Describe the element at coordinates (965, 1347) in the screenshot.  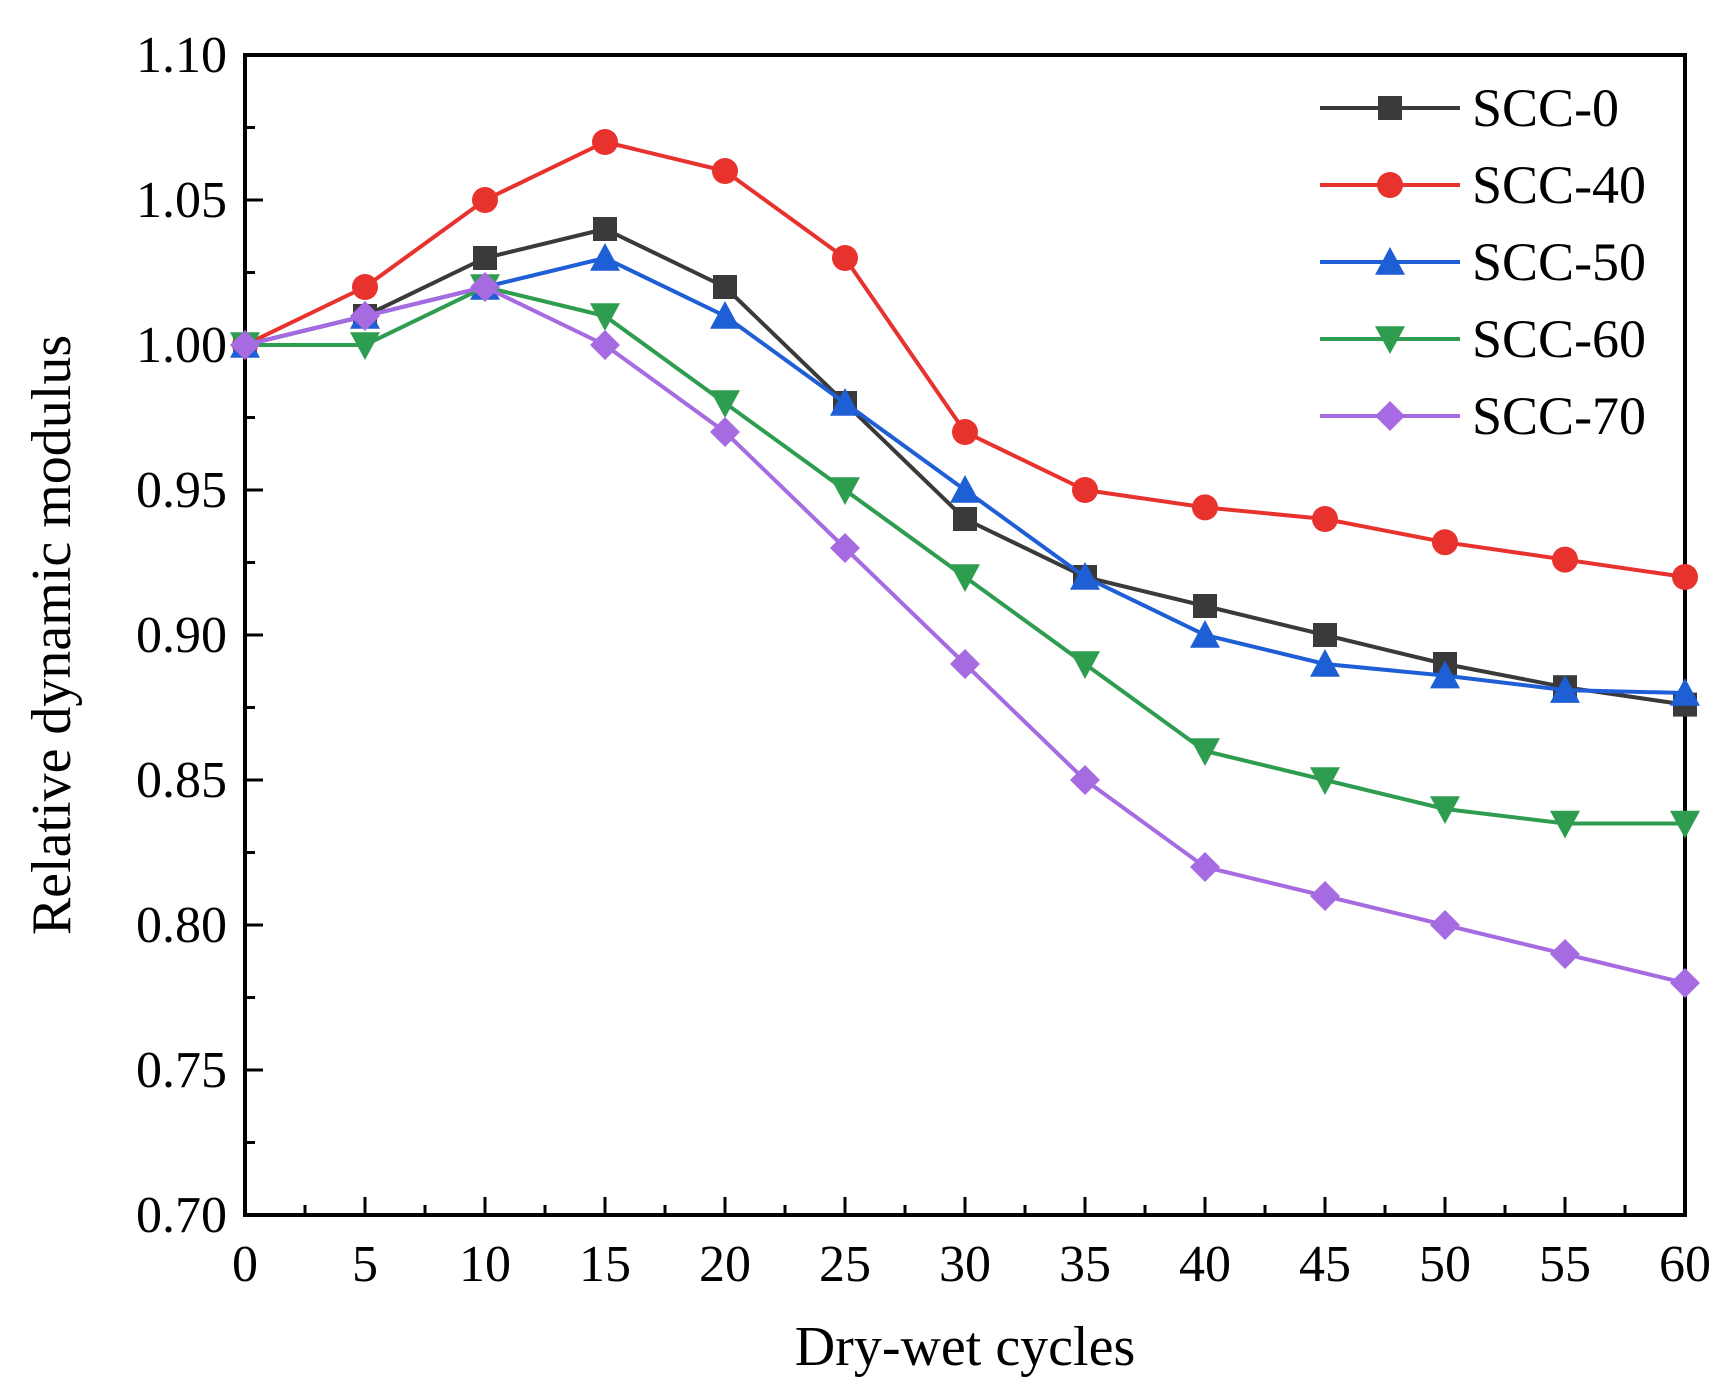
I see `x-axis-title: Dry-wet cycles` at that location.